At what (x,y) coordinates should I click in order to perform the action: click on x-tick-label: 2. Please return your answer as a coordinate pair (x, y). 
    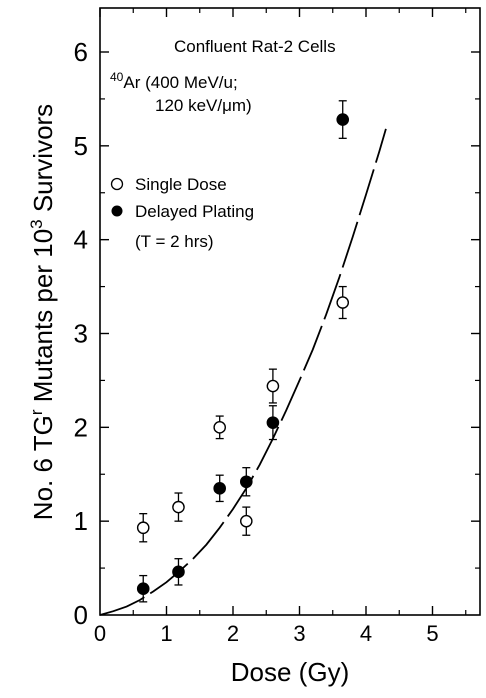
    Looking at the image, I should click on (233, 633).